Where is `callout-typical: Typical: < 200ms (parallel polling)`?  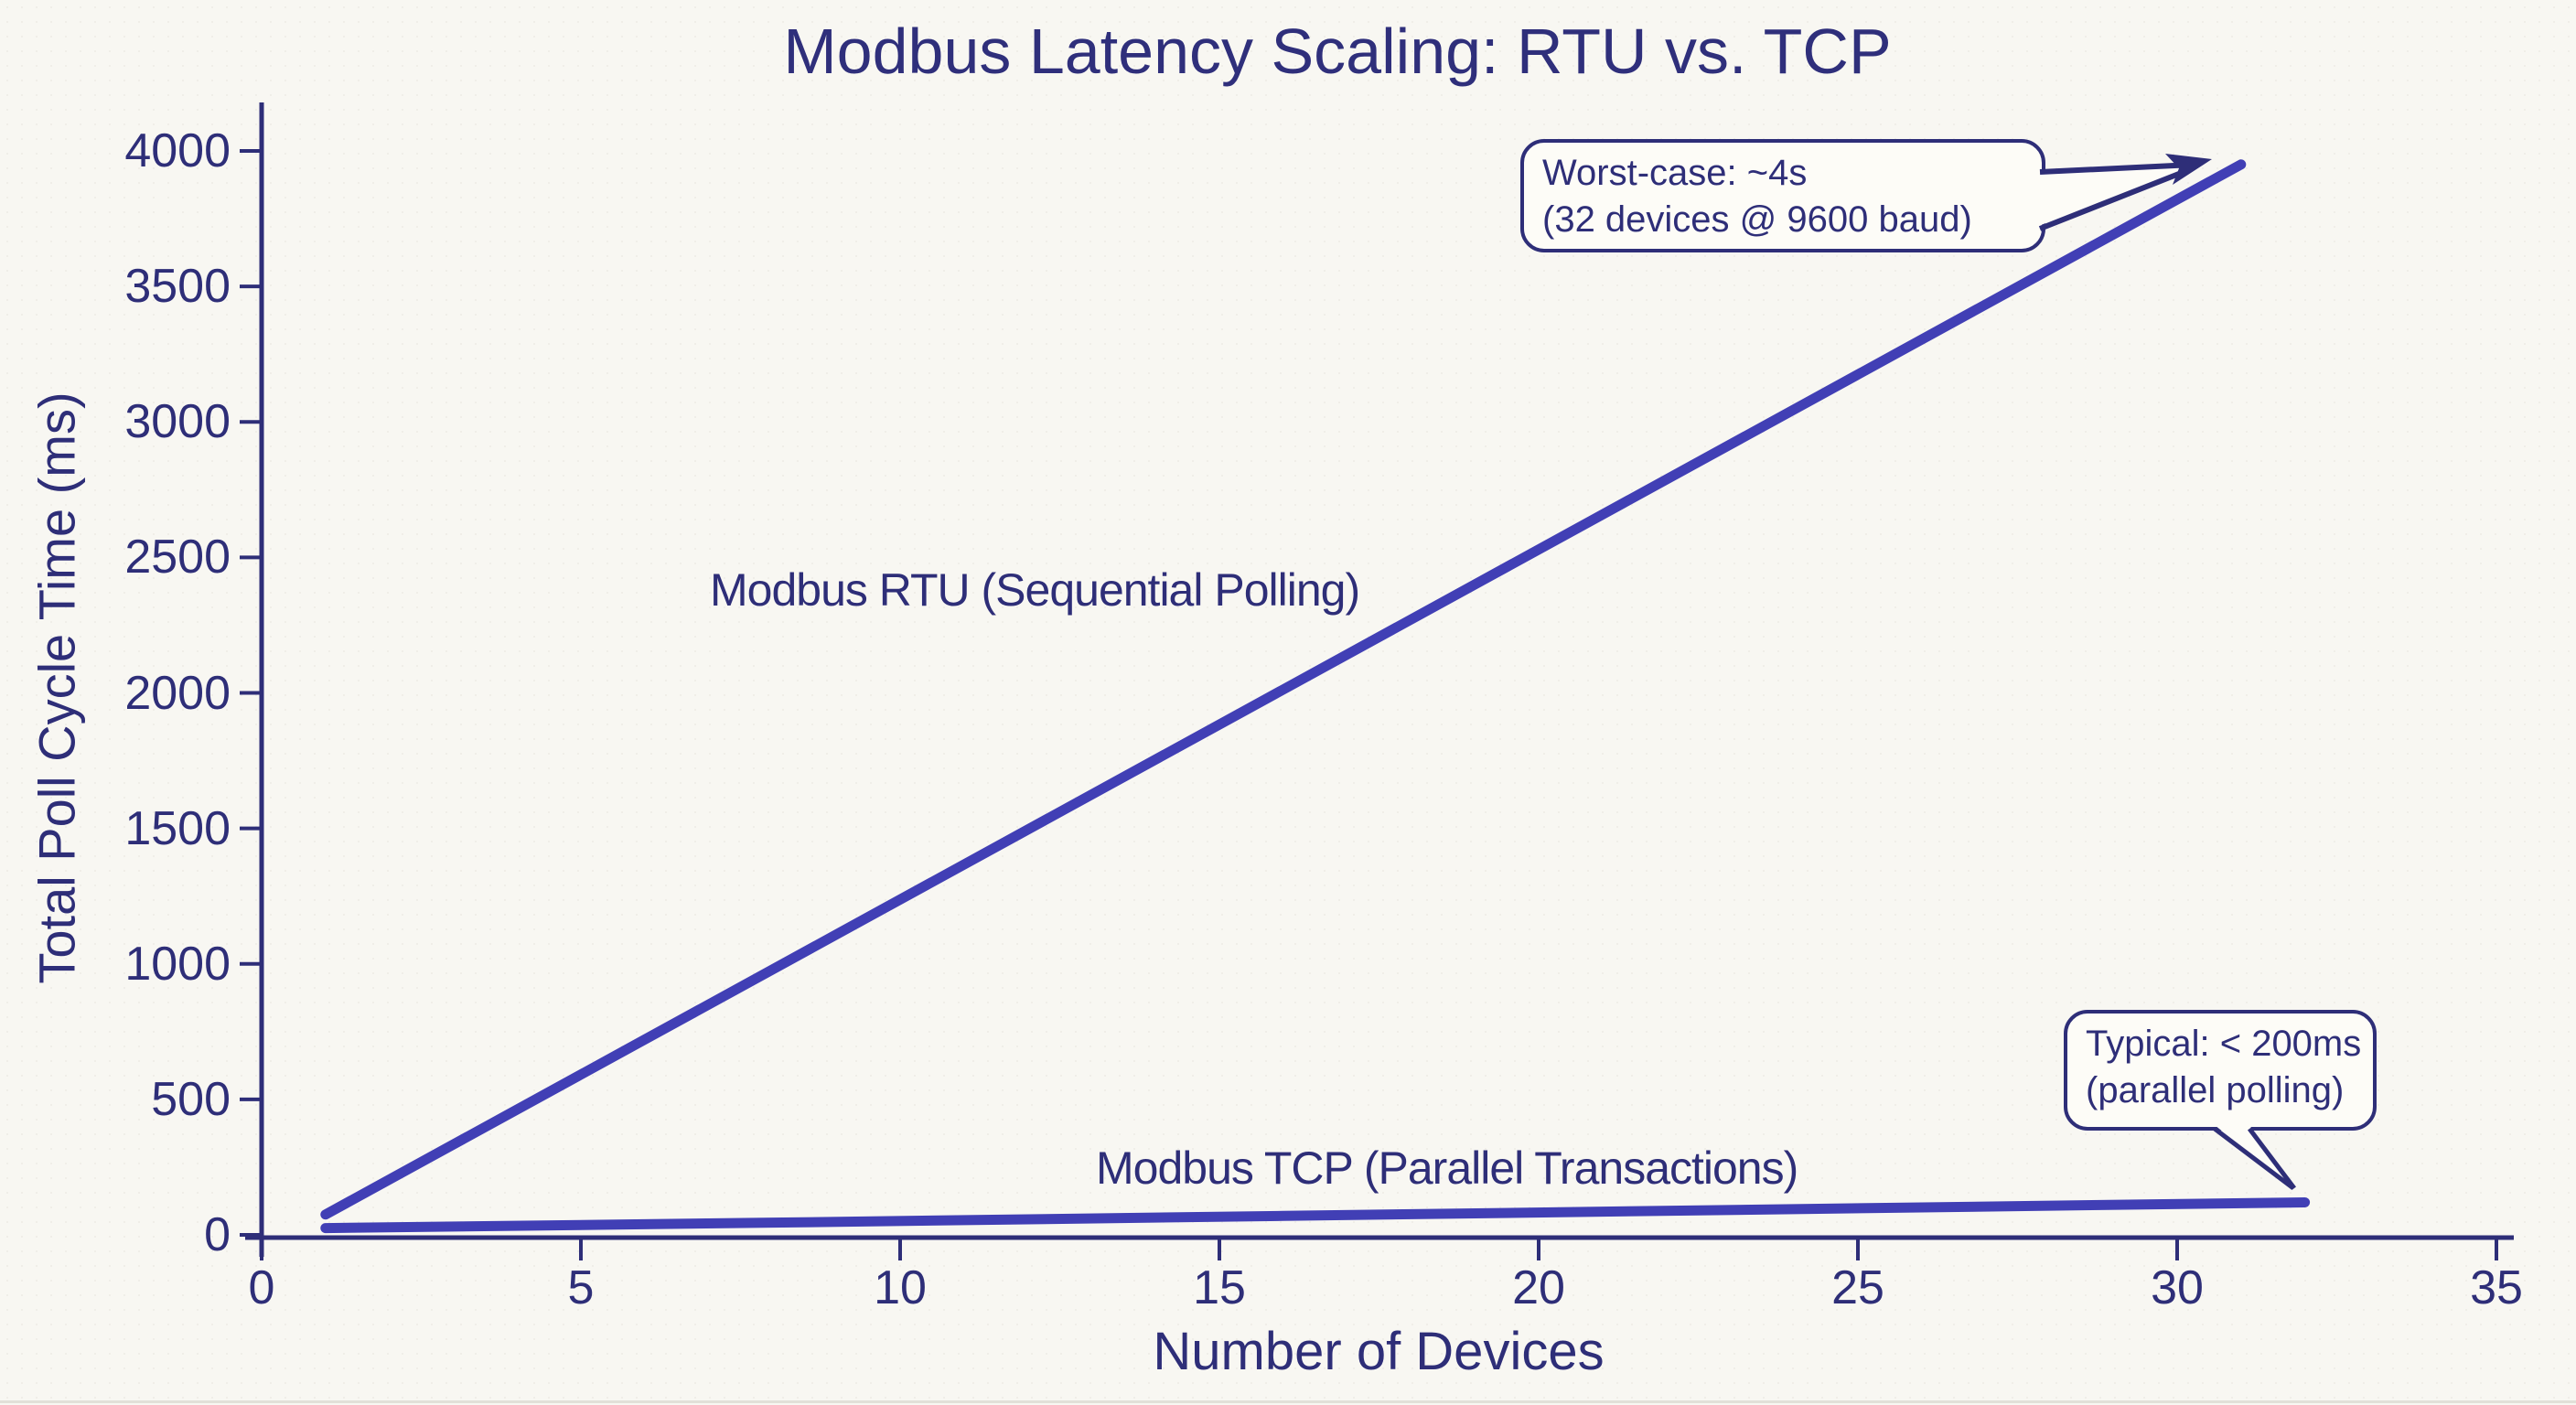
callout-typical: Typical: < 200ms (parallel polling) is located at coordinates (2220, 1070).